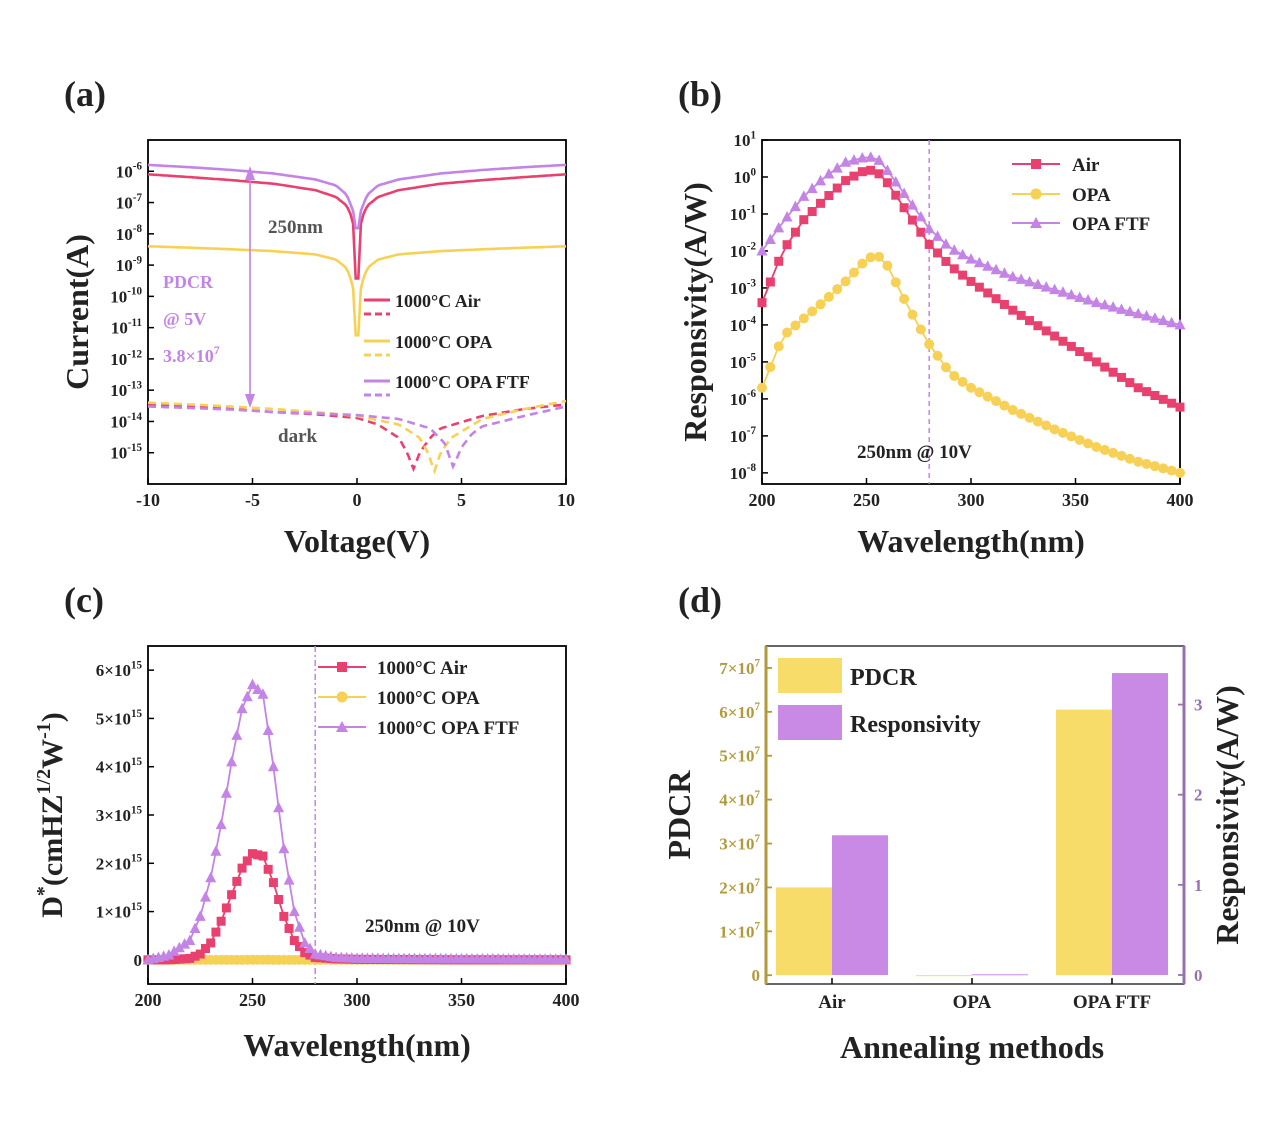  I want to click on b-ytick-label: 10⁻⁴, so click(743, 324).